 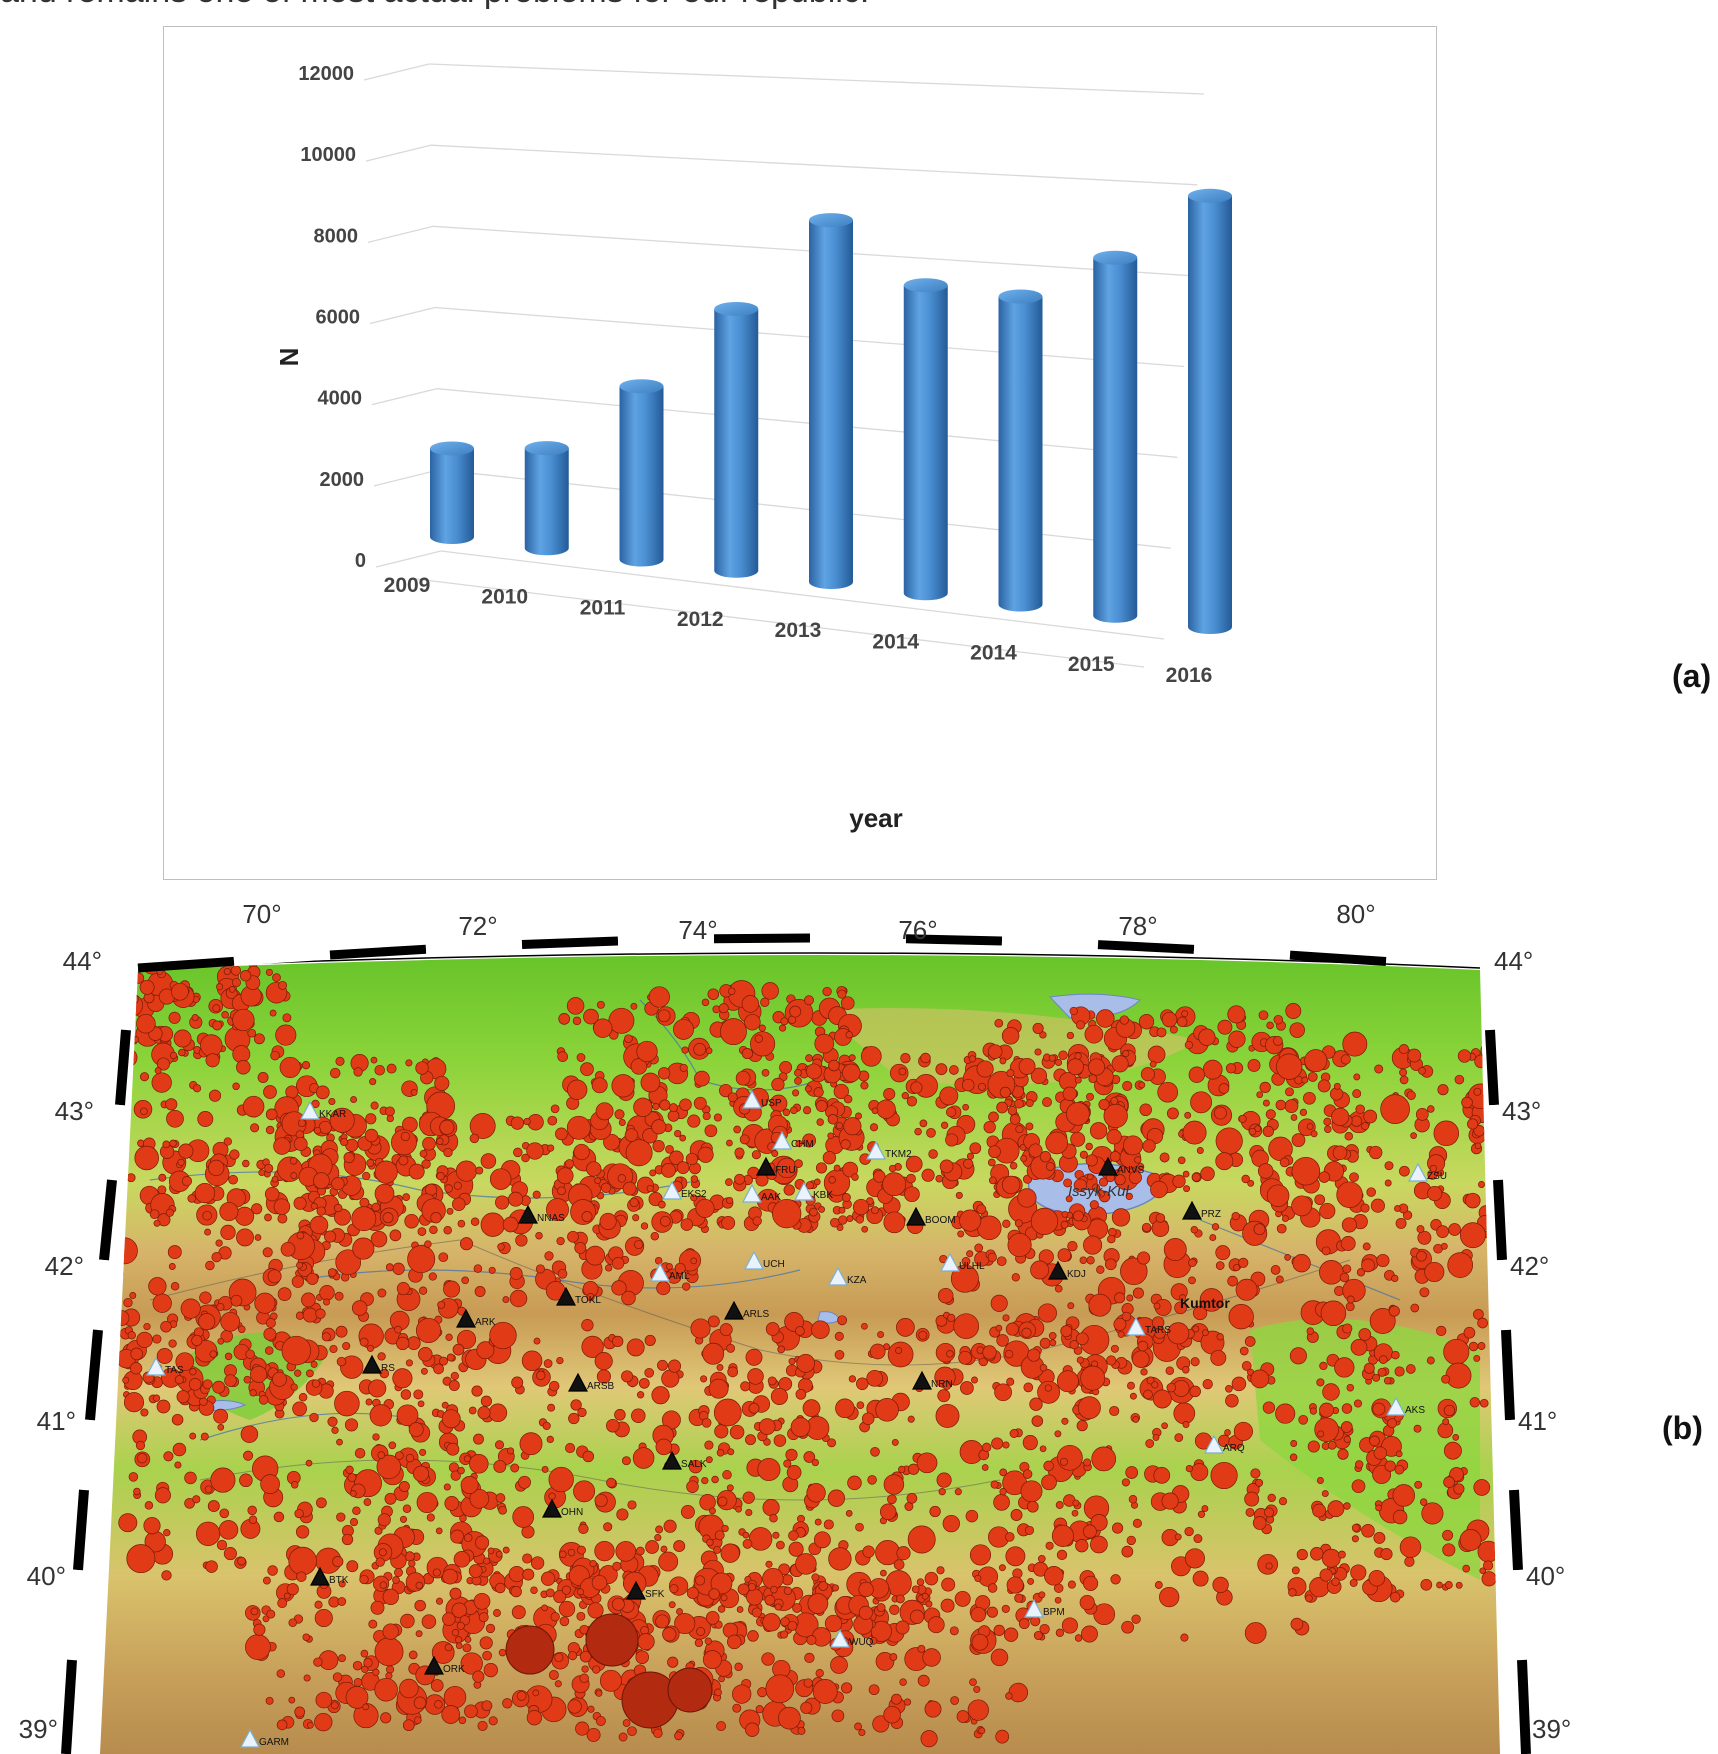 What do you see at coordinates (402, 315) in the screenshot?
I see `gridline-depth` at bounding box center [402, 315].